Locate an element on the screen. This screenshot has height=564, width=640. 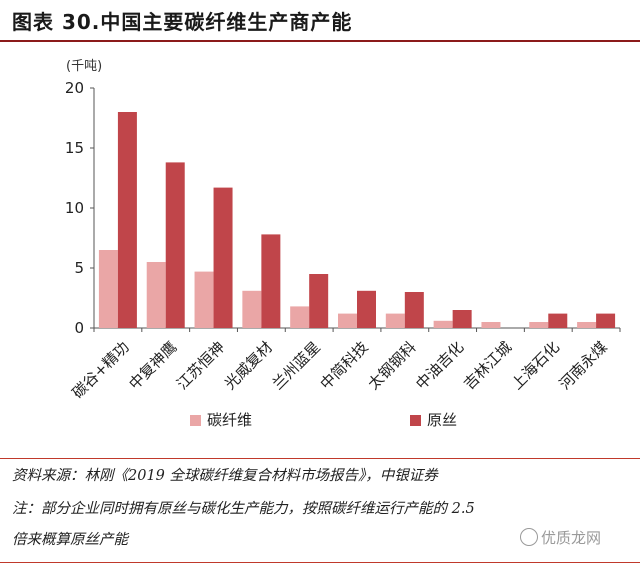
y-tick-label: 5 is located at coordinates (79, 268).